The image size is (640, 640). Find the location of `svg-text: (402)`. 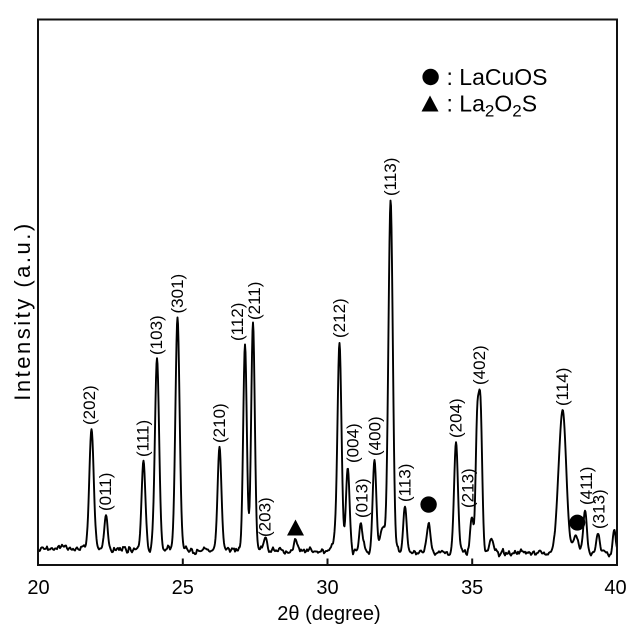

svg-text: (402) is located at coordinates (479, 365).